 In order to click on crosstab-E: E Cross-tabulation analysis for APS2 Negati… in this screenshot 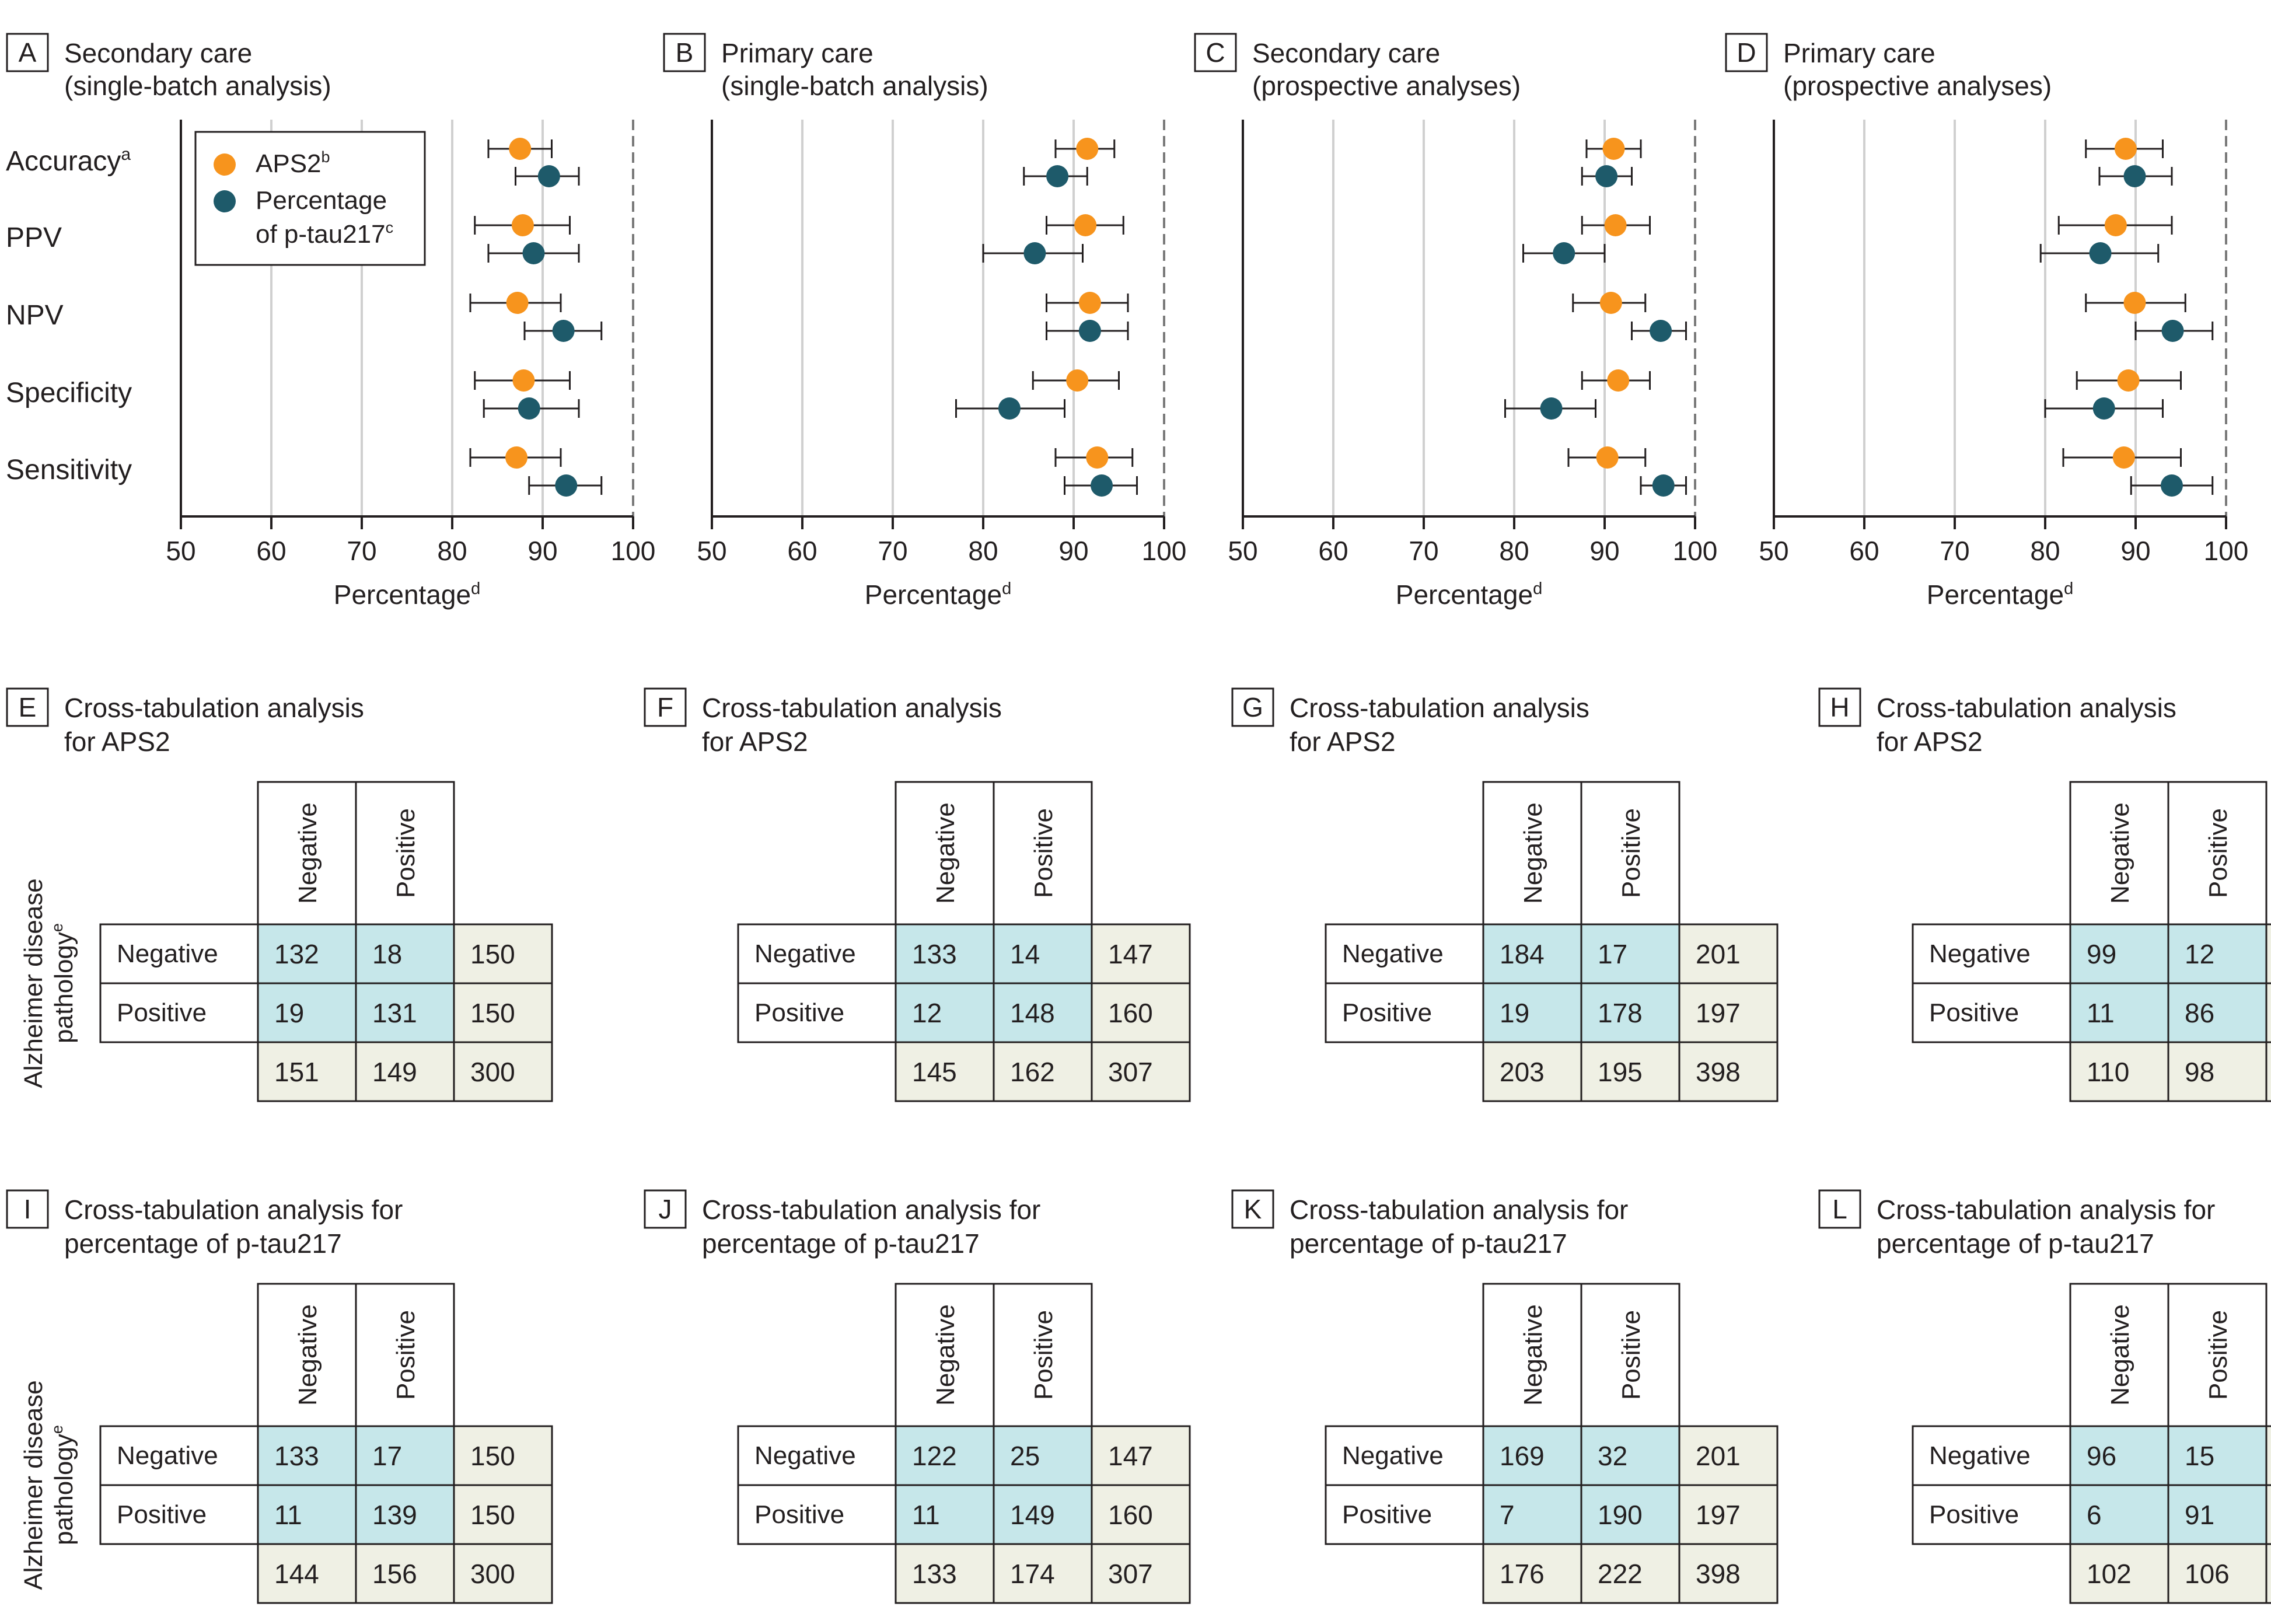, I will do `click(279, 894)`.